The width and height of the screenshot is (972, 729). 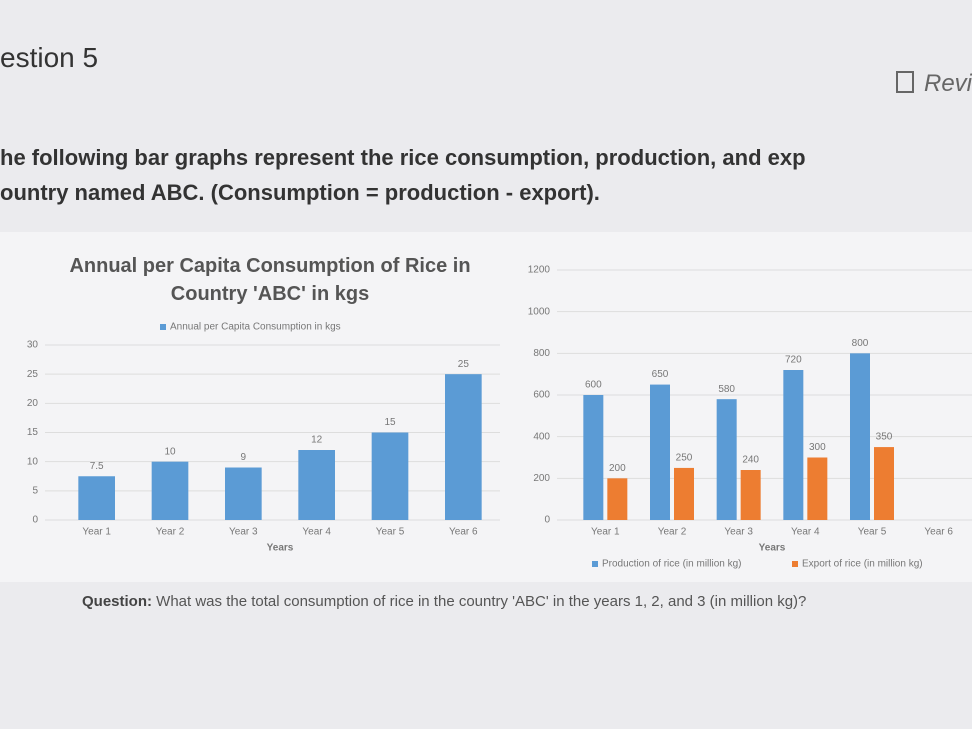 What do you see at coordinates (617, 468) in the screenshot?
I see `data-label: 200` at bounding box center [617, 468].